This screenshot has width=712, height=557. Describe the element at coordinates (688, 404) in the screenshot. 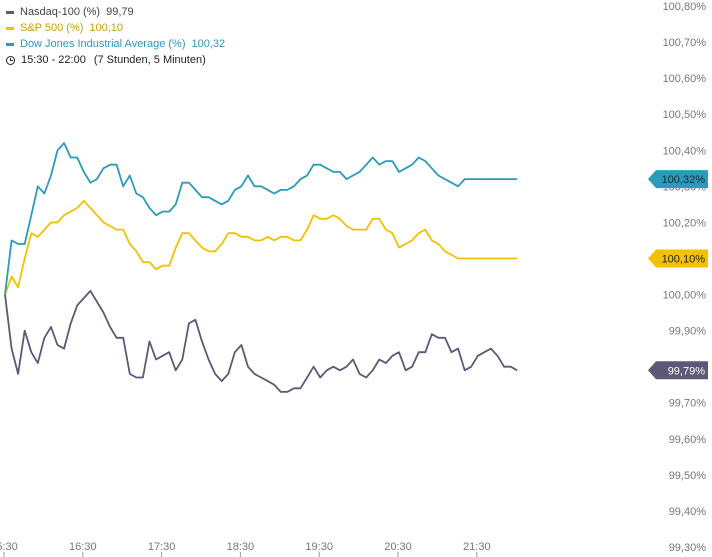

I see `y-tick-label: 99,70%` at that location.